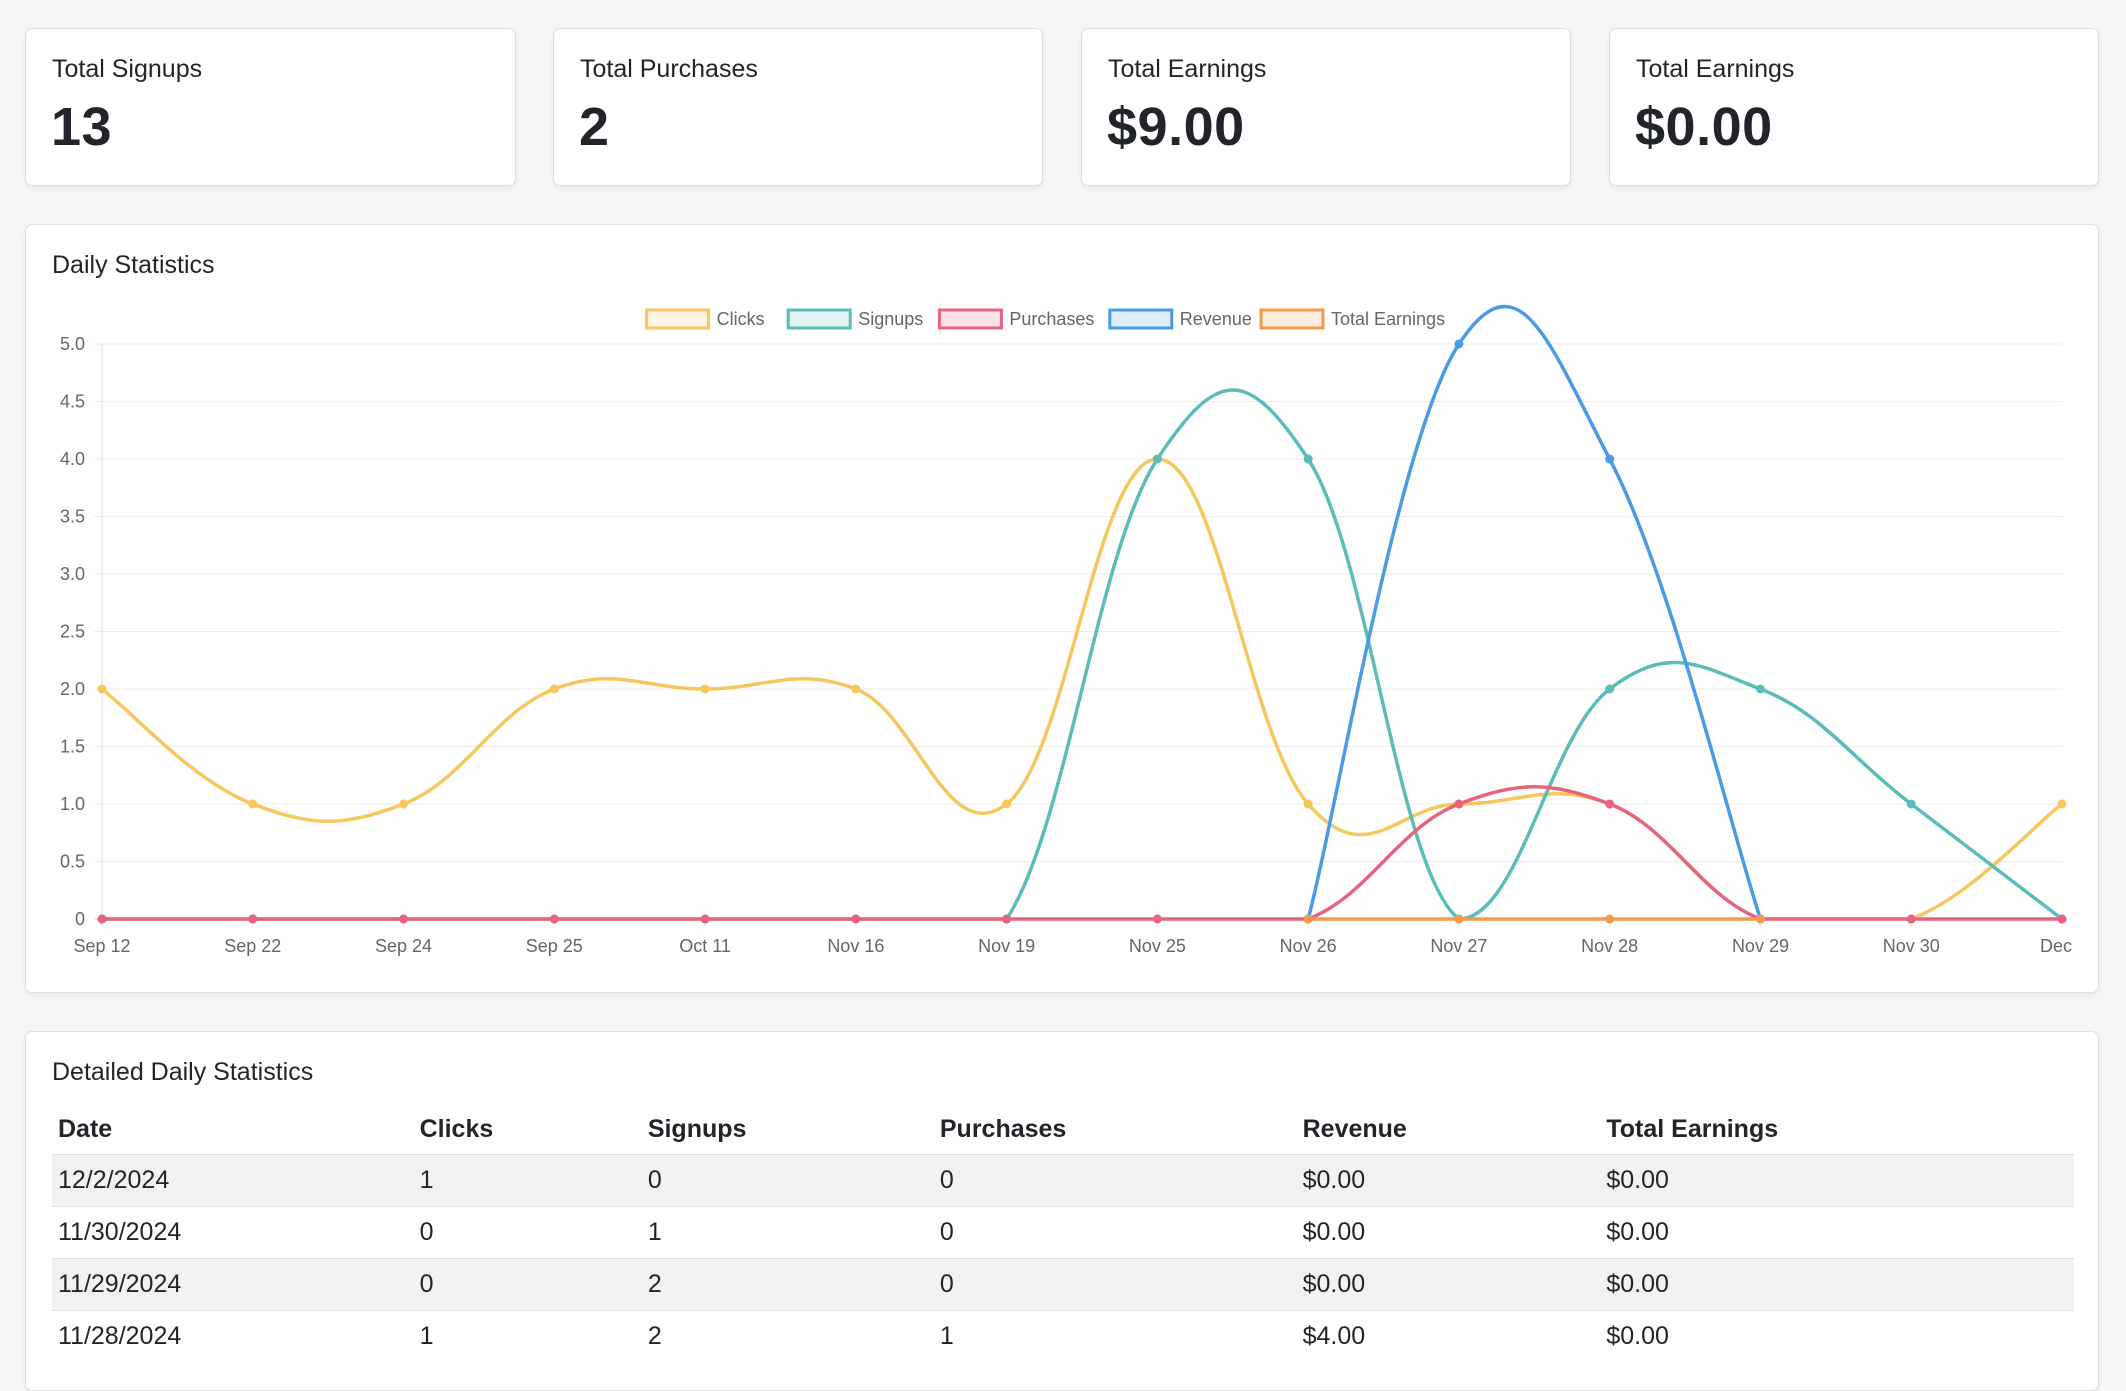 The height and width of the screenshot is (1391, 2126). What do you see at coordinates (855, 946) in the screenshot?
I see `x-tick-label: Nov 16` at bounding box center [855, 946].